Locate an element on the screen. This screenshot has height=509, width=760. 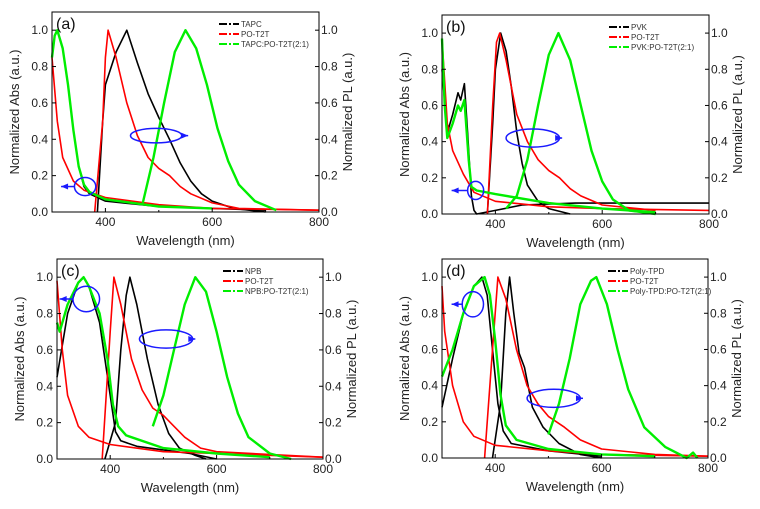
legend-label: PVK is located at coordinates (639, 27).